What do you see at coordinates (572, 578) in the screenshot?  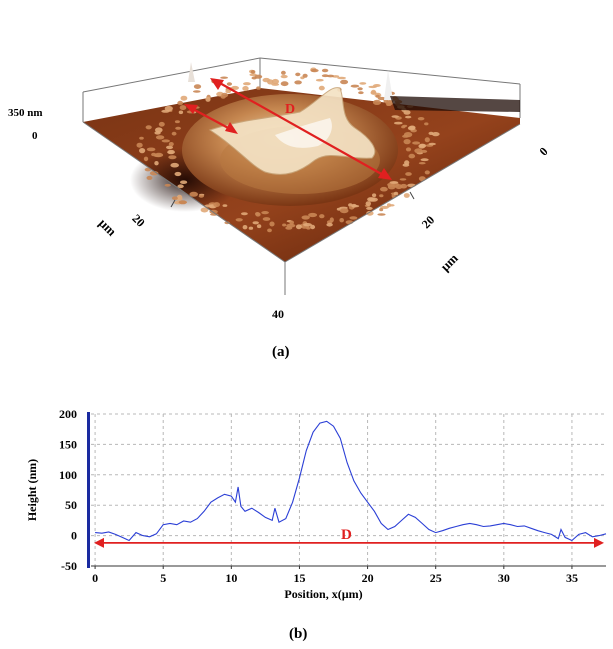 I see `x-tick-label: 35` at bounding box center [572, 578].